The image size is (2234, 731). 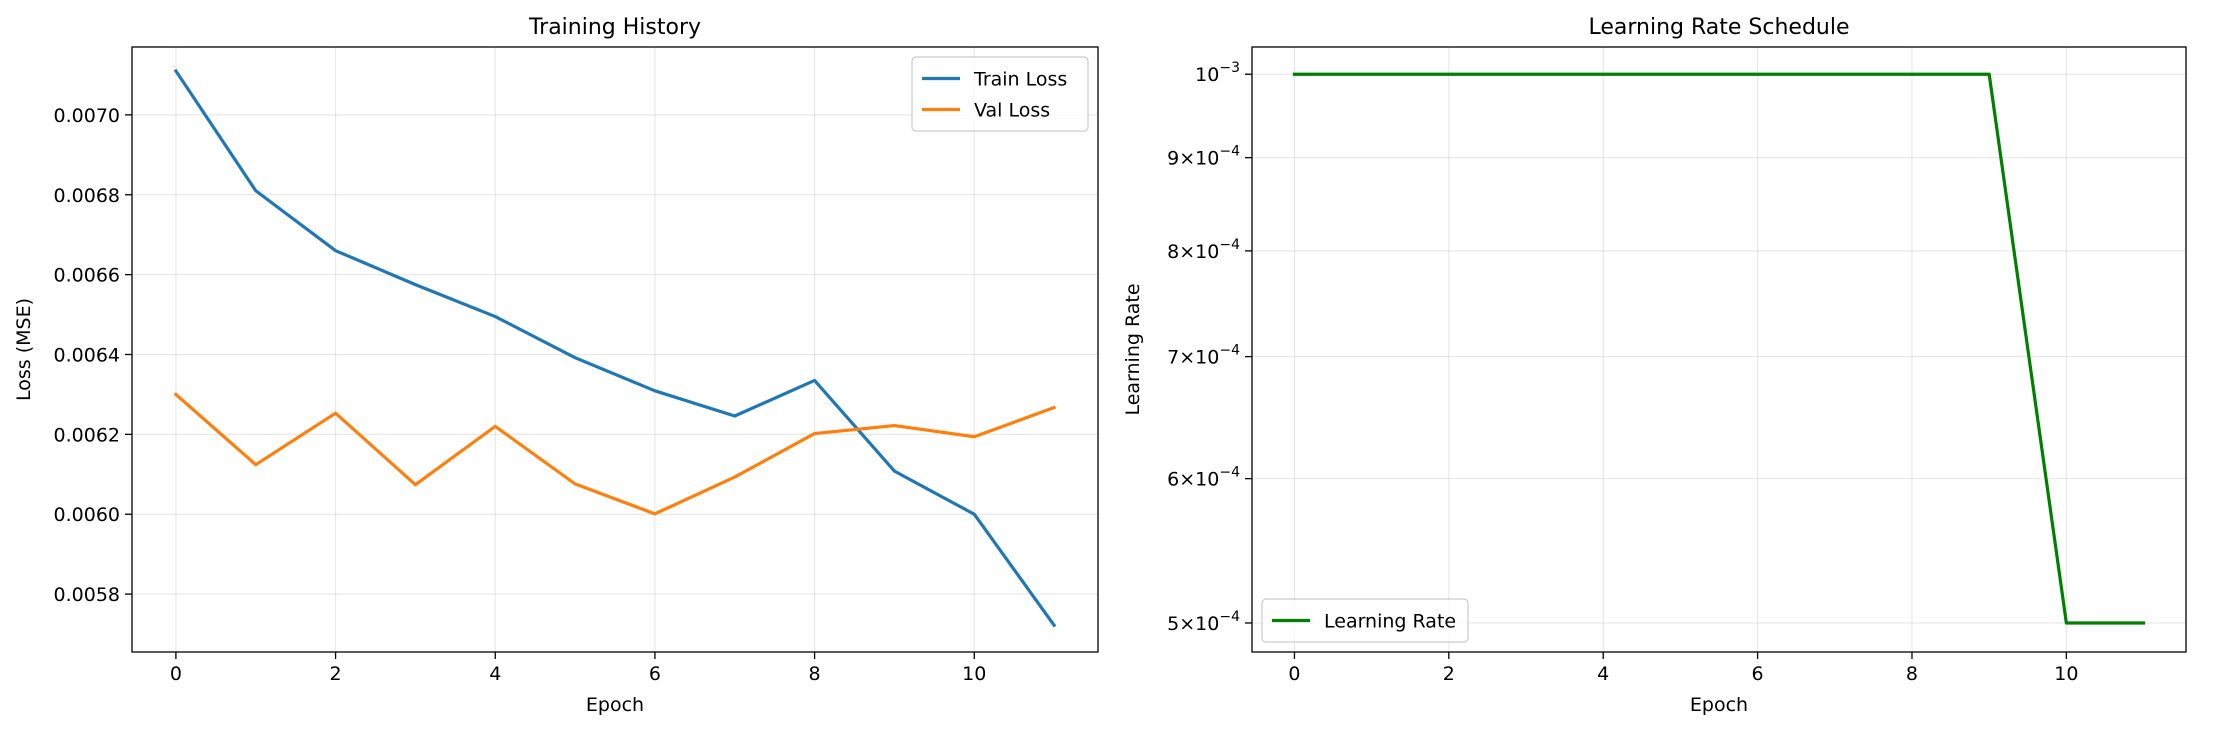 What do you see at coordinates (87, 515) in the screenshot?
I see `y-tick-label: 0.0060` at bounding box center [87, 515].